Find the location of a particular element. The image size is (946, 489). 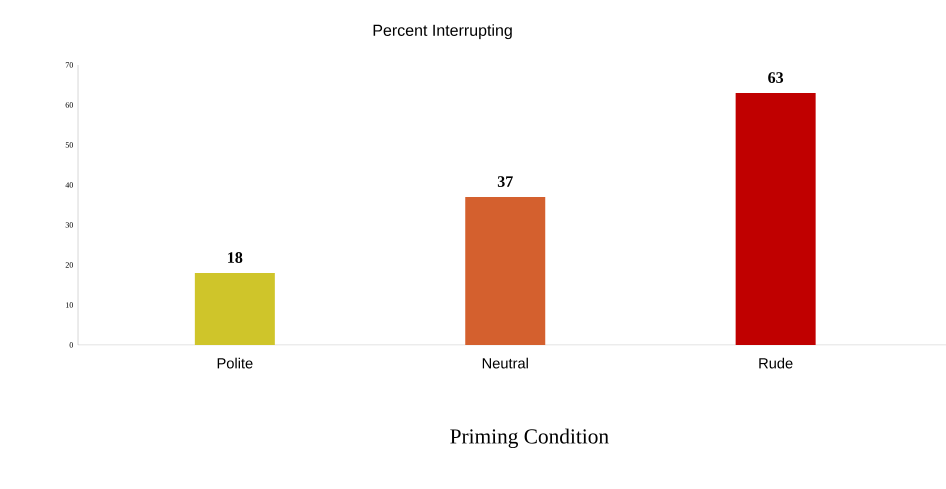

x-tick-label: Polite is located at coordinates (235, 363).